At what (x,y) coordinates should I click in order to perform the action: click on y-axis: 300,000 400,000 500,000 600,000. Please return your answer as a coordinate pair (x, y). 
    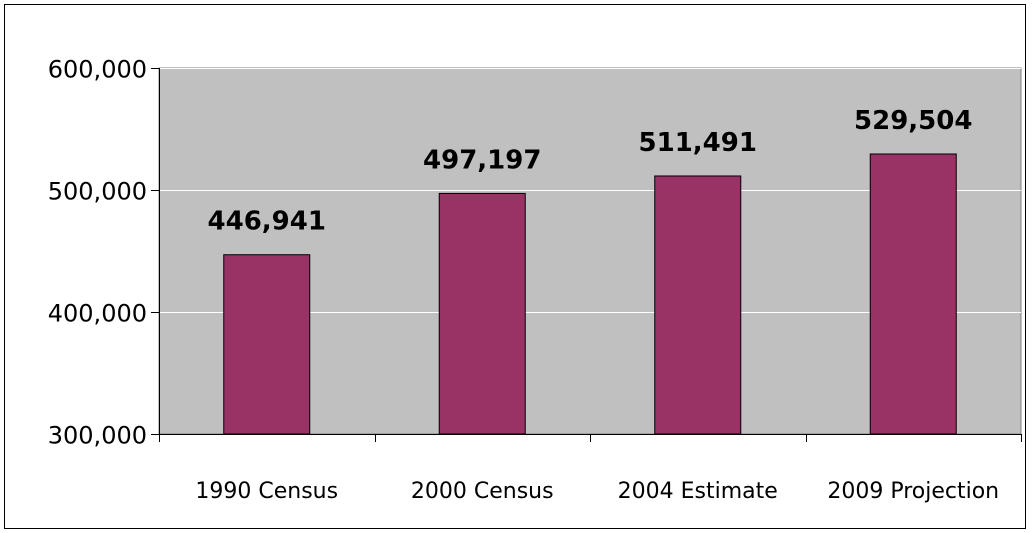
    Looking at the image, I should click on (104, 253).